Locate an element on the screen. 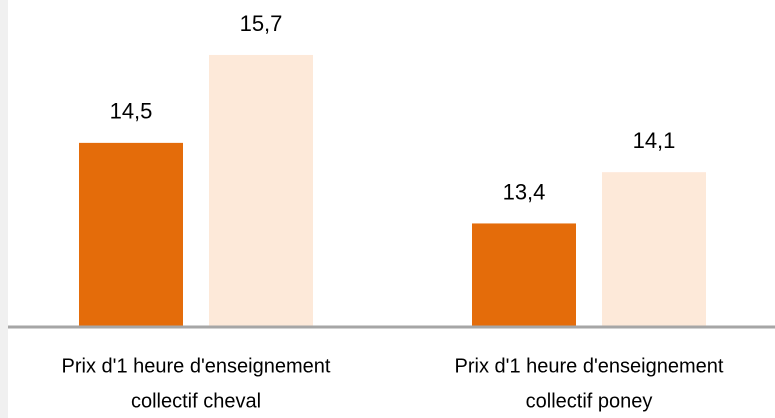 This screenshot has height=418, width=775. value-label: 14,5 is located at coordinates (131, 111).